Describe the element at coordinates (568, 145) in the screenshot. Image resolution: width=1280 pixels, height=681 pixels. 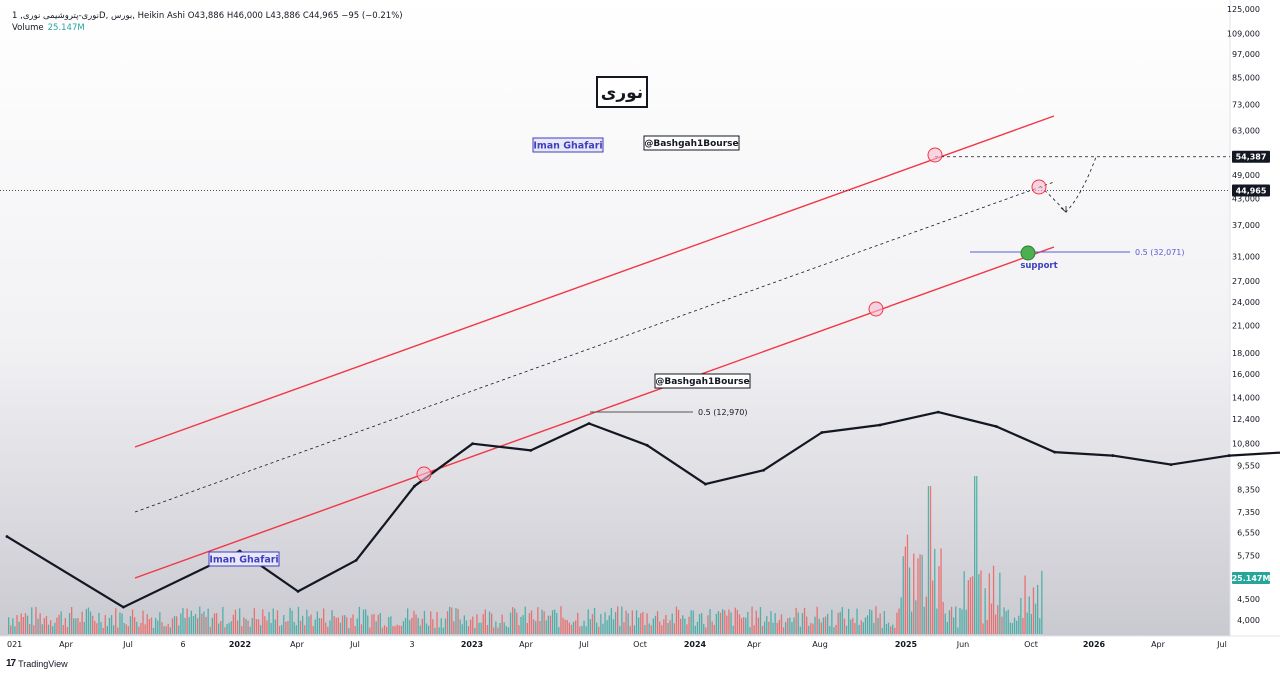
I see `author-label-top-box` at that location.